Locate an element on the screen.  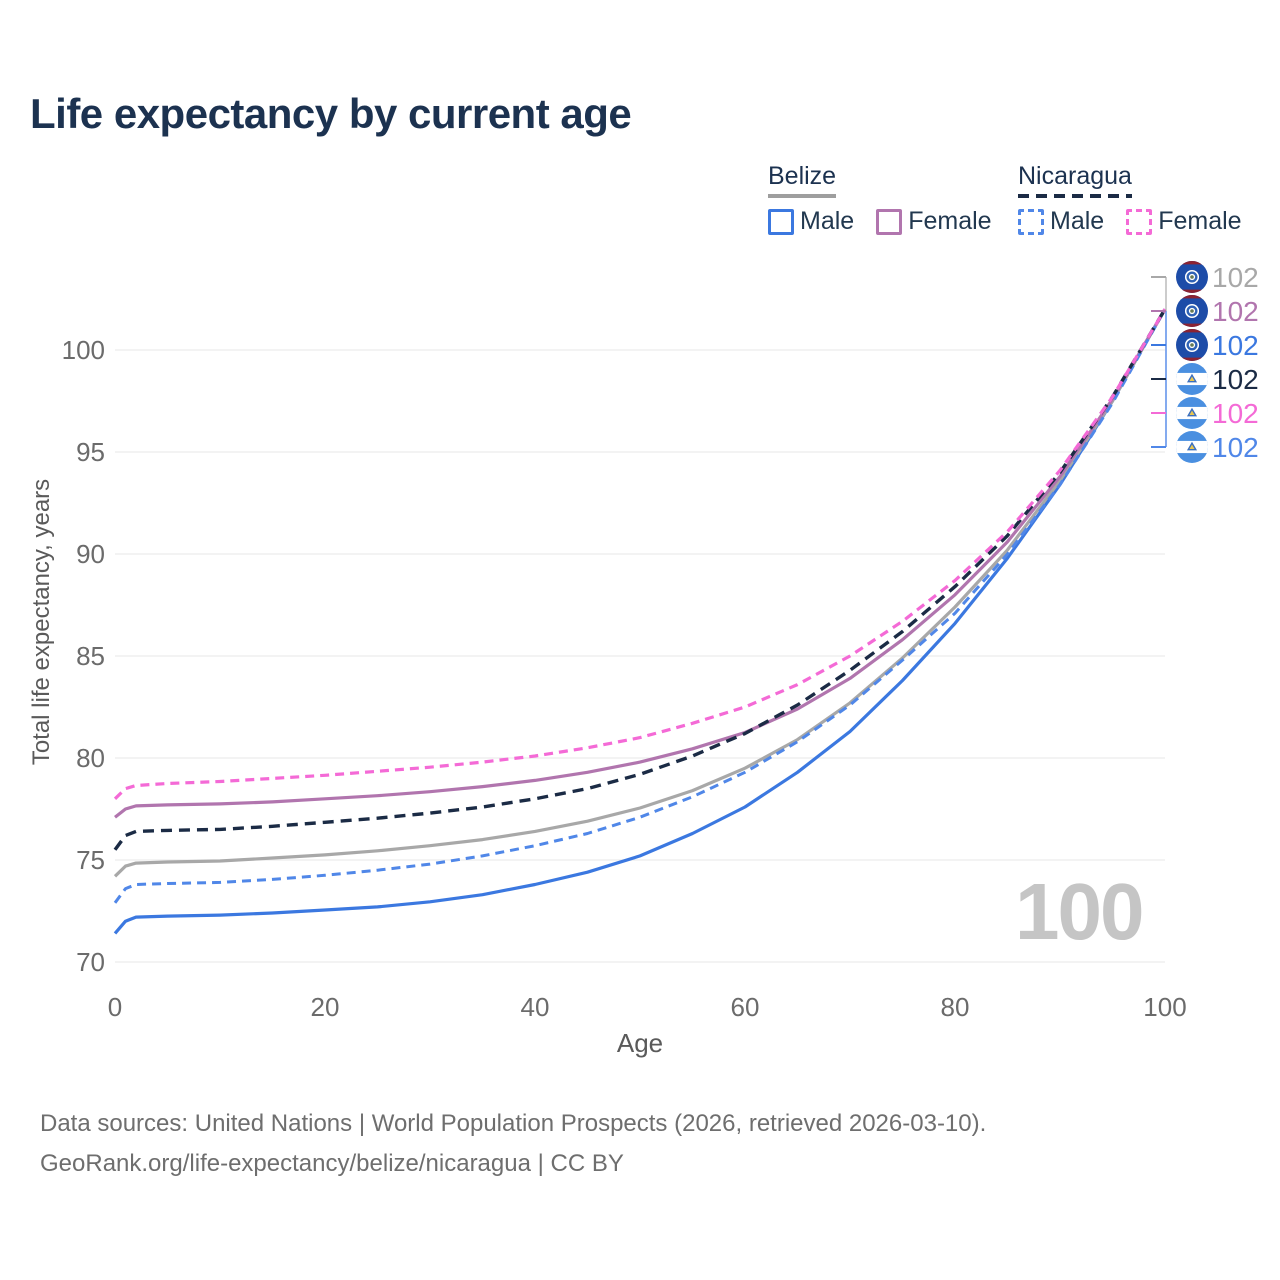
legend-nicaragua-header: Nicaragua is located at coordinates (1075, 180).